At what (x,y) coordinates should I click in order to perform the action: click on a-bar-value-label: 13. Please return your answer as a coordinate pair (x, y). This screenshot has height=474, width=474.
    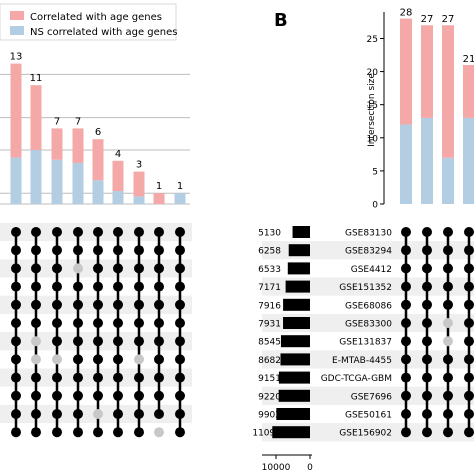
    Looking at the image, I should click on (16, 57).